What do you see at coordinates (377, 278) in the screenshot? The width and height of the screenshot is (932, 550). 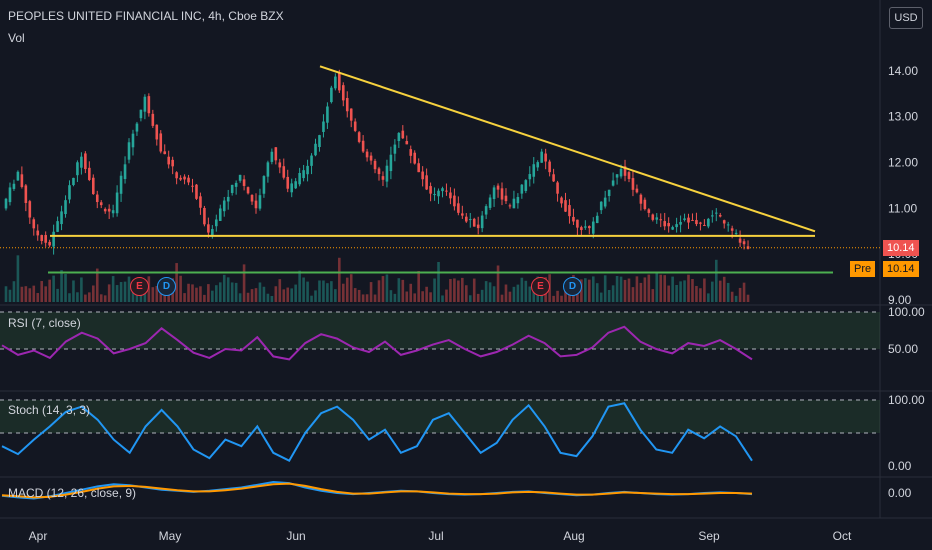 I see `volume-bars` at bounding box center [377, 278].